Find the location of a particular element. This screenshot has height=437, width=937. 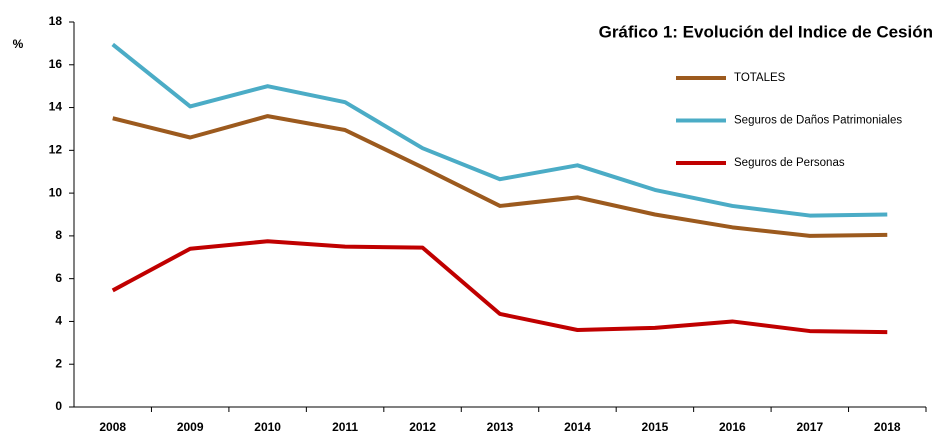

x-tick-label: 2010 is located at coordinates (267, 427).